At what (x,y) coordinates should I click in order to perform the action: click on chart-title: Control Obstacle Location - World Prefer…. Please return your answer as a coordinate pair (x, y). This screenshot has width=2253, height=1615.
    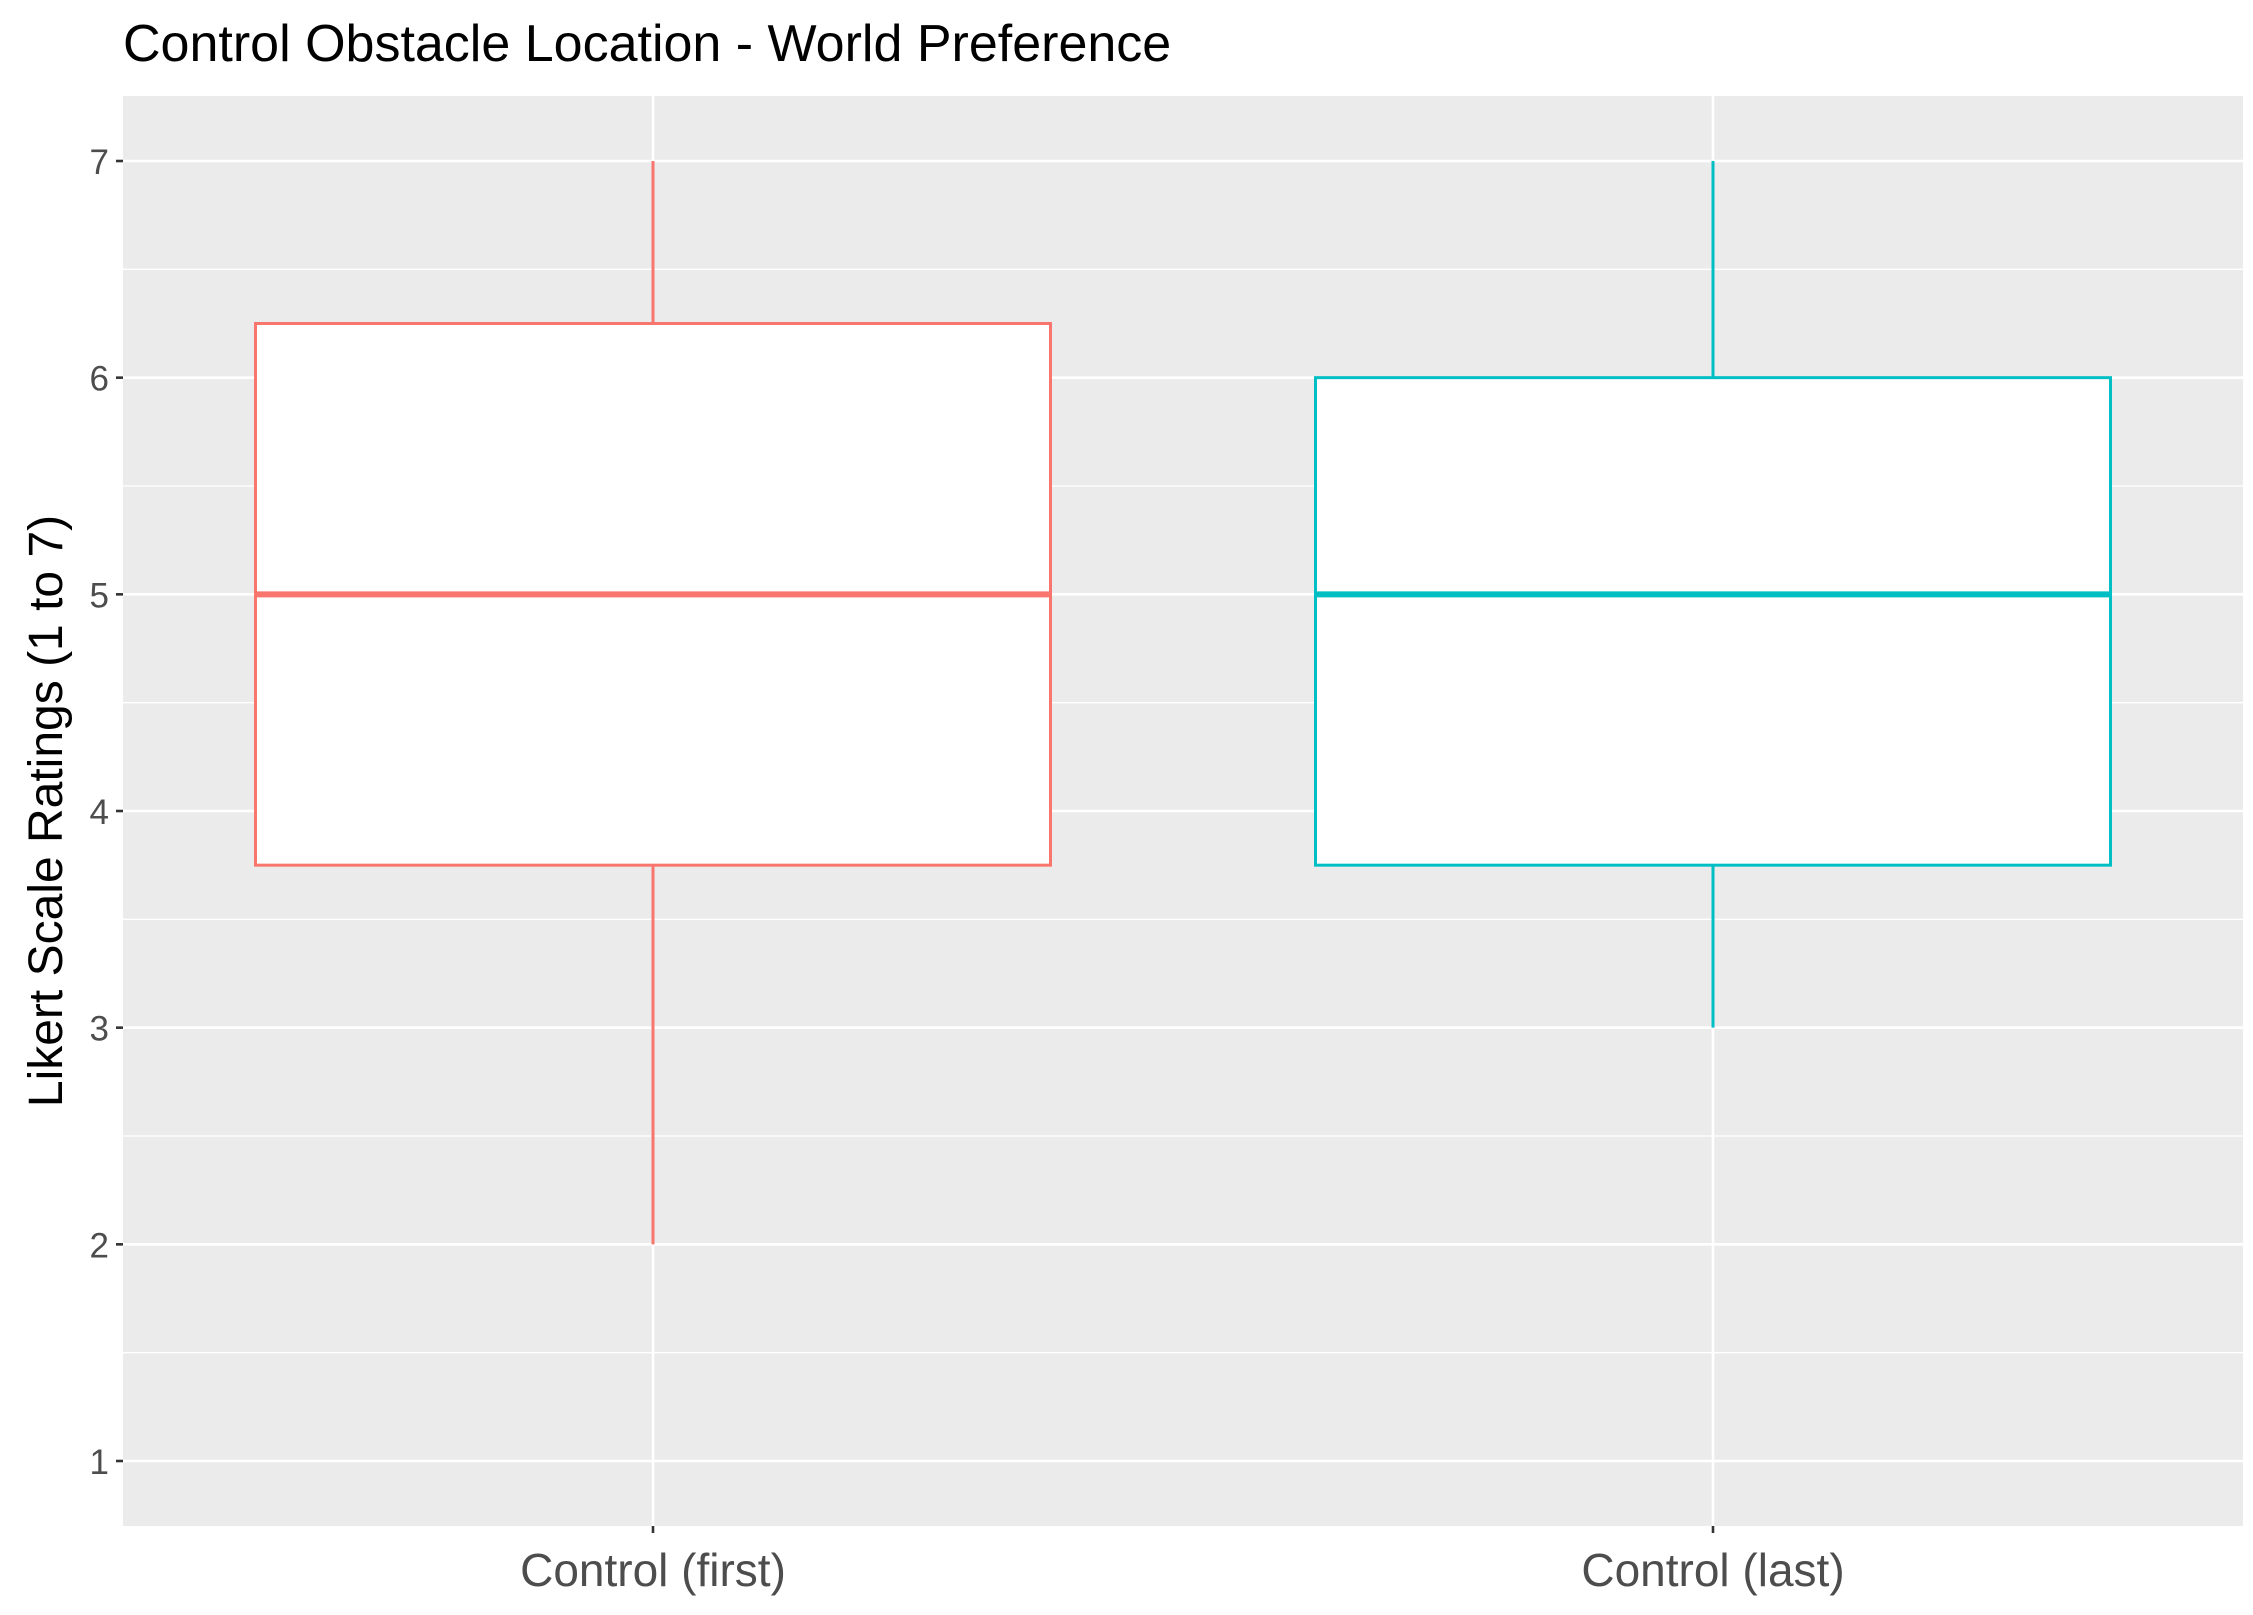
    Looking at the image, I should click on (647, 44).